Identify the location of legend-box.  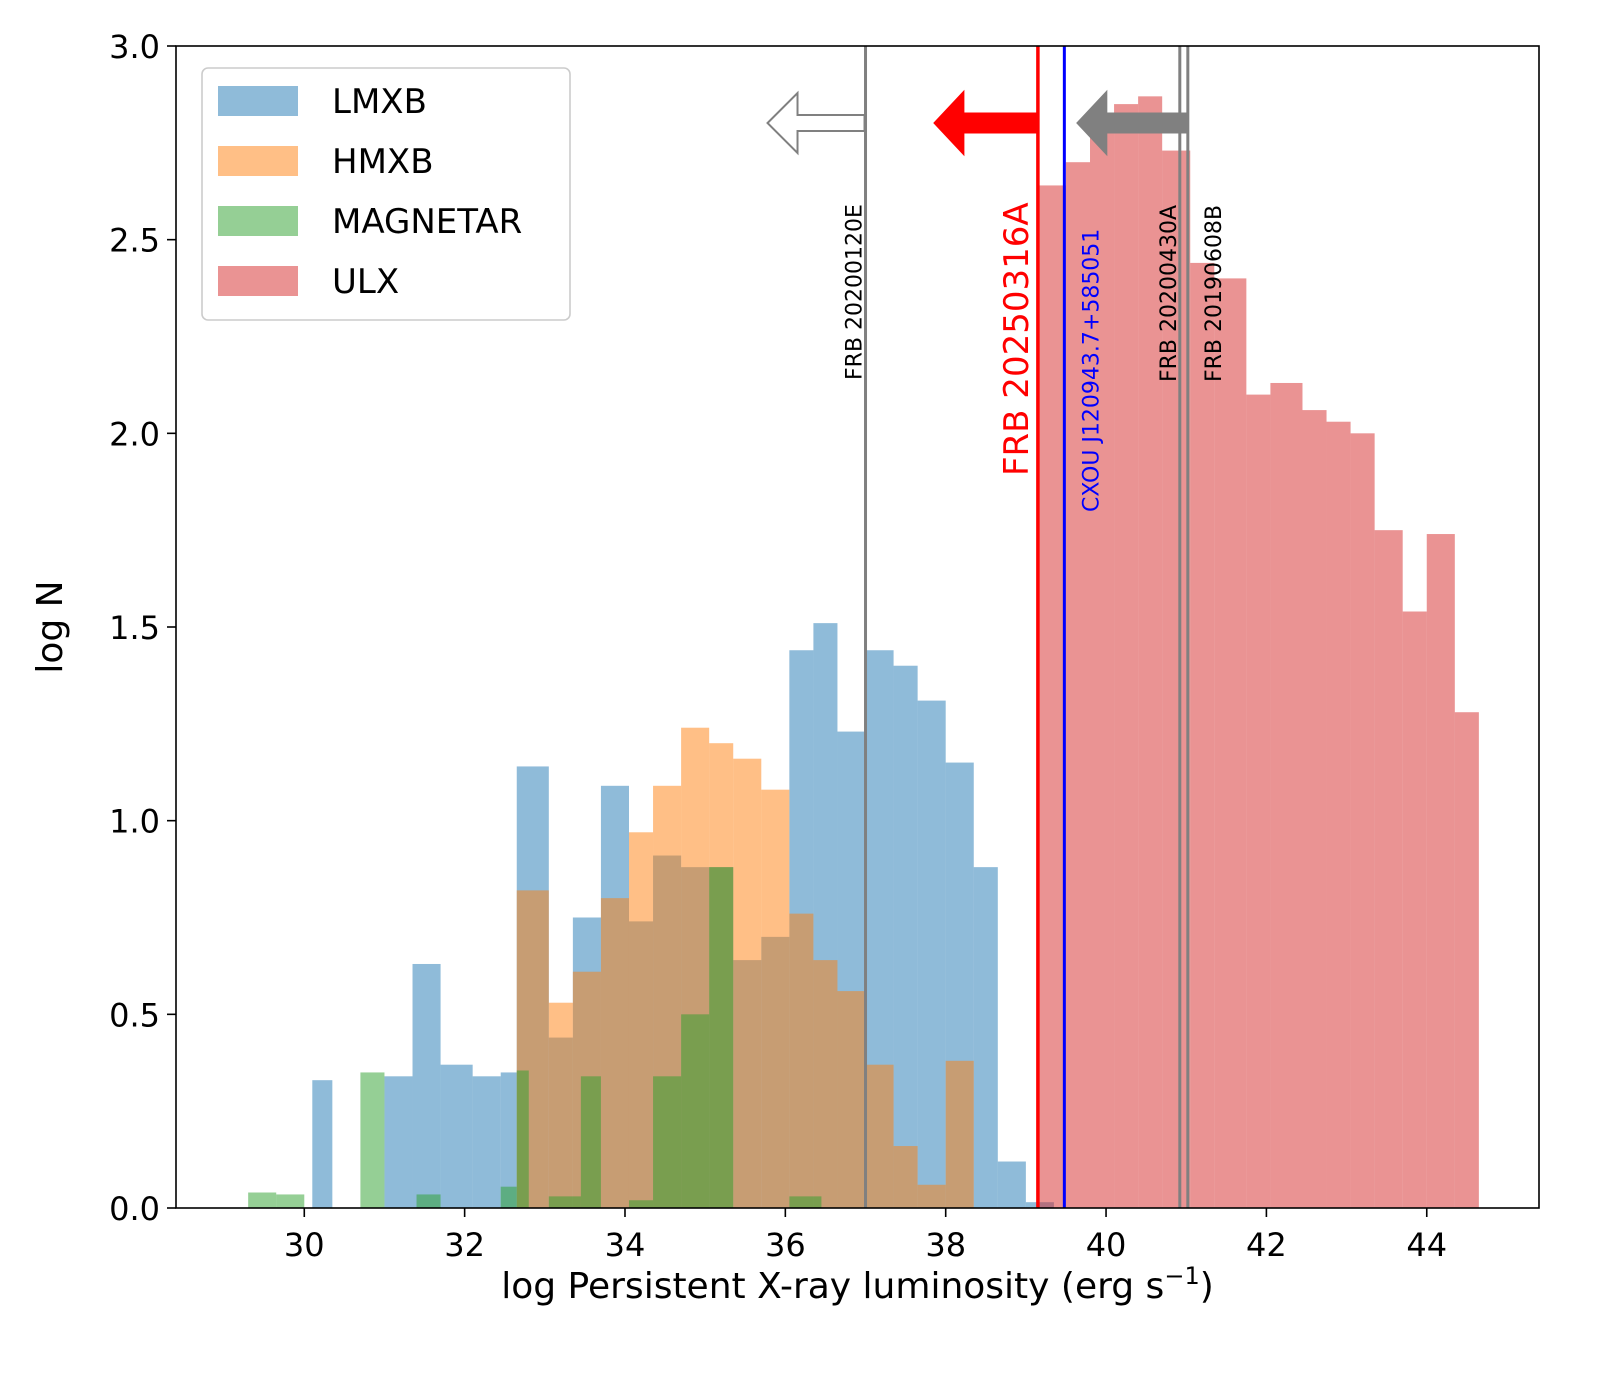
(386, 194).